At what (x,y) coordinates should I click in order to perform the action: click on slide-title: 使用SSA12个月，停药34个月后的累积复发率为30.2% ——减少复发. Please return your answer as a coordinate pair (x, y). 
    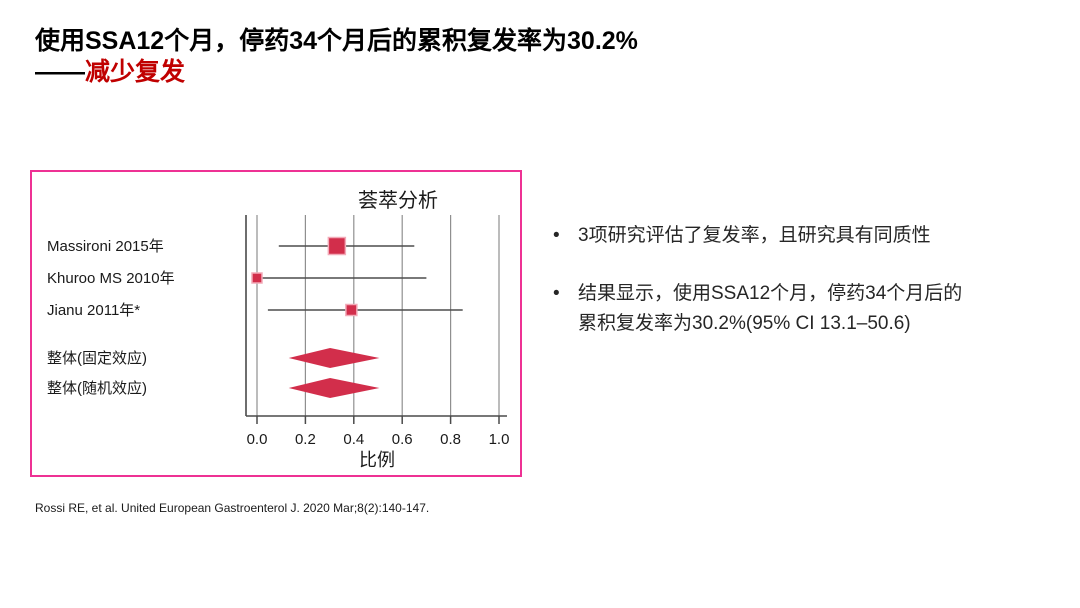
    Looking at the image, I should click on (336, 57).